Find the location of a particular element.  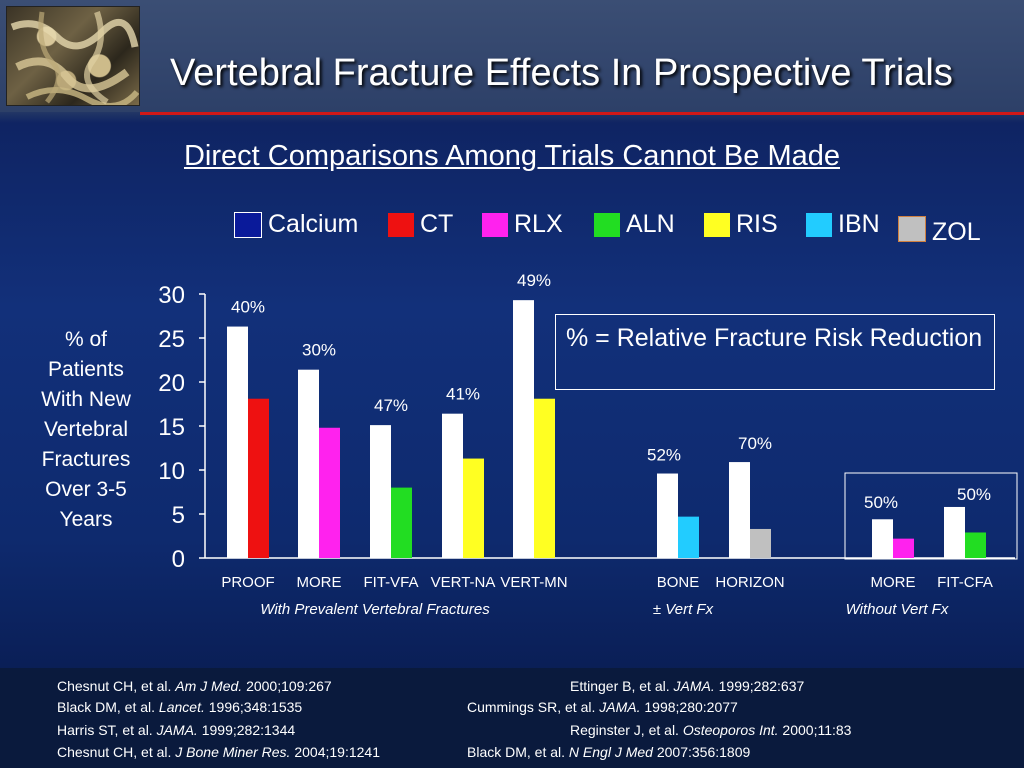

category-label: FIT-VFA is located at coordinates (390, 582).